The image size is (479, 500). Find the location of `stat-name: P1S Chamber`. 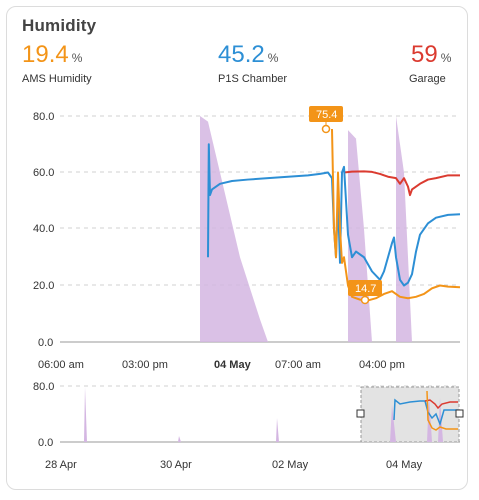

stat-name: P1S Chamber is located at coordinates (253, 79).